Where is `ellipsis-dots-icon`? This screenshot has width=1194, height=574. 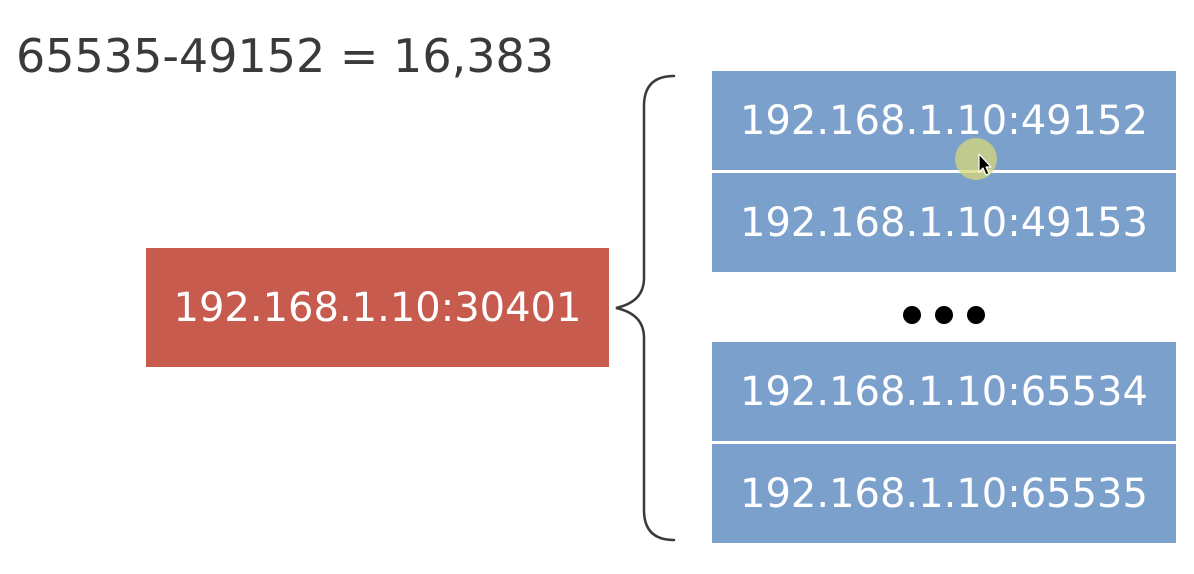
ellipsis-dots-icon is located at coordinates (944, 315).